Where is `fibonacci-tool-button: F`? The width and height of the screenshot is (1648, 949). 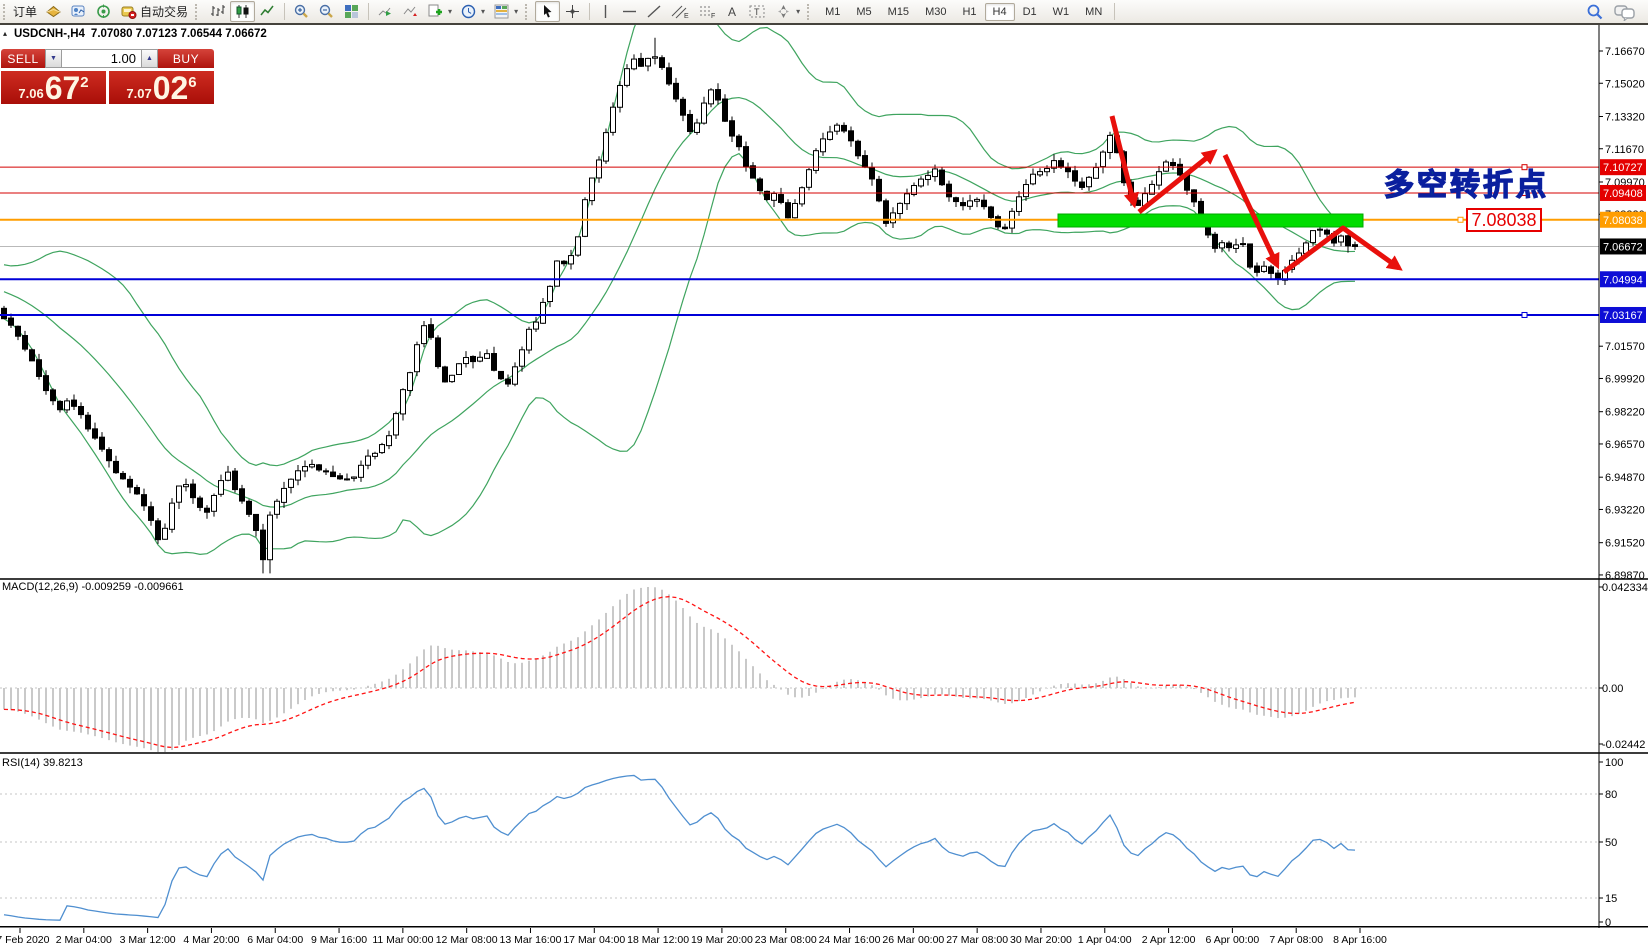 fibonacci-tool-button: F is located at coordinates (707, 11).